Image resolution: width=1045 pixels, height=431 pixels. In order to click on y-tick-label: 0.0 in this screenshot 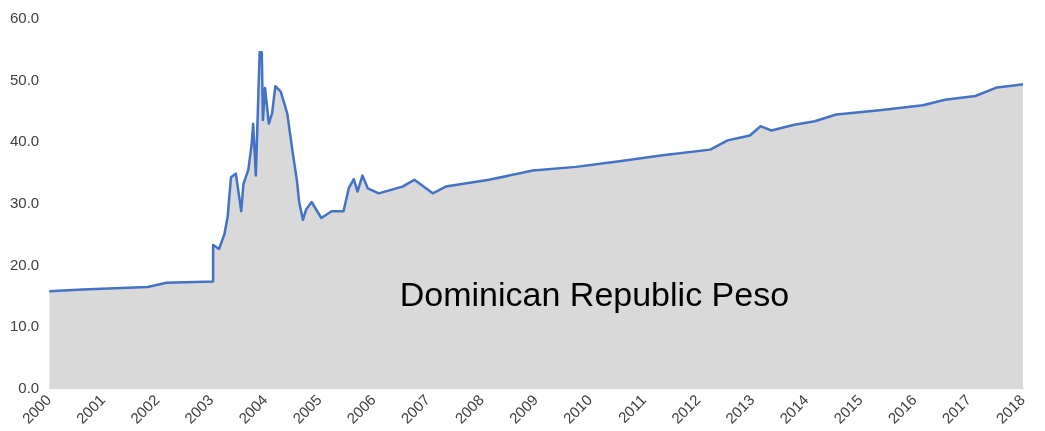, I will do `click(29, 387)`.